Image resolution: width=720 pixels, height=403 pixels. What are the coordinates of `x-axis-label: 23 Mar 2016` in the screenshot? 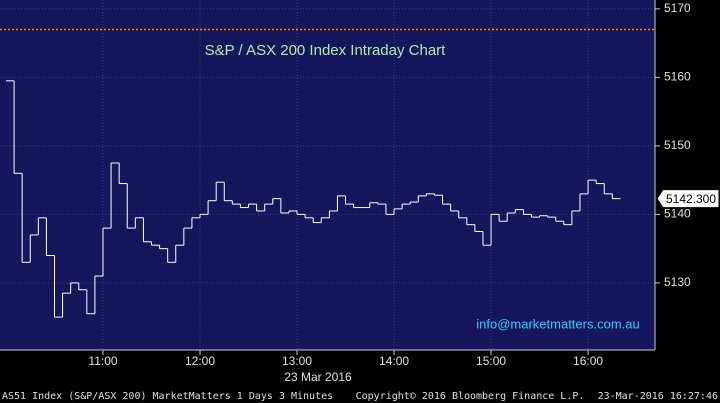 It's located at (318, 377).